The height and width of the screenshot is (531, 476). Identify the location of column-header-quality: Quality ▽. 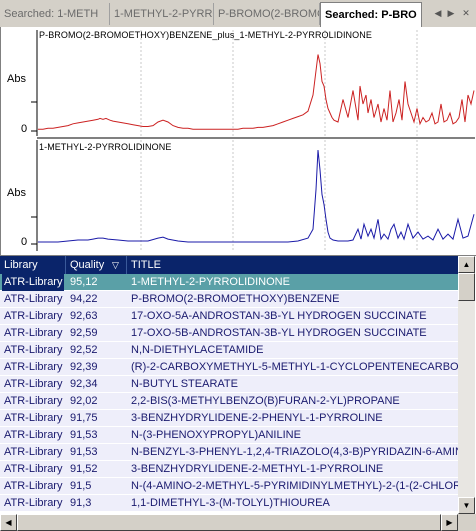
(96, 265).